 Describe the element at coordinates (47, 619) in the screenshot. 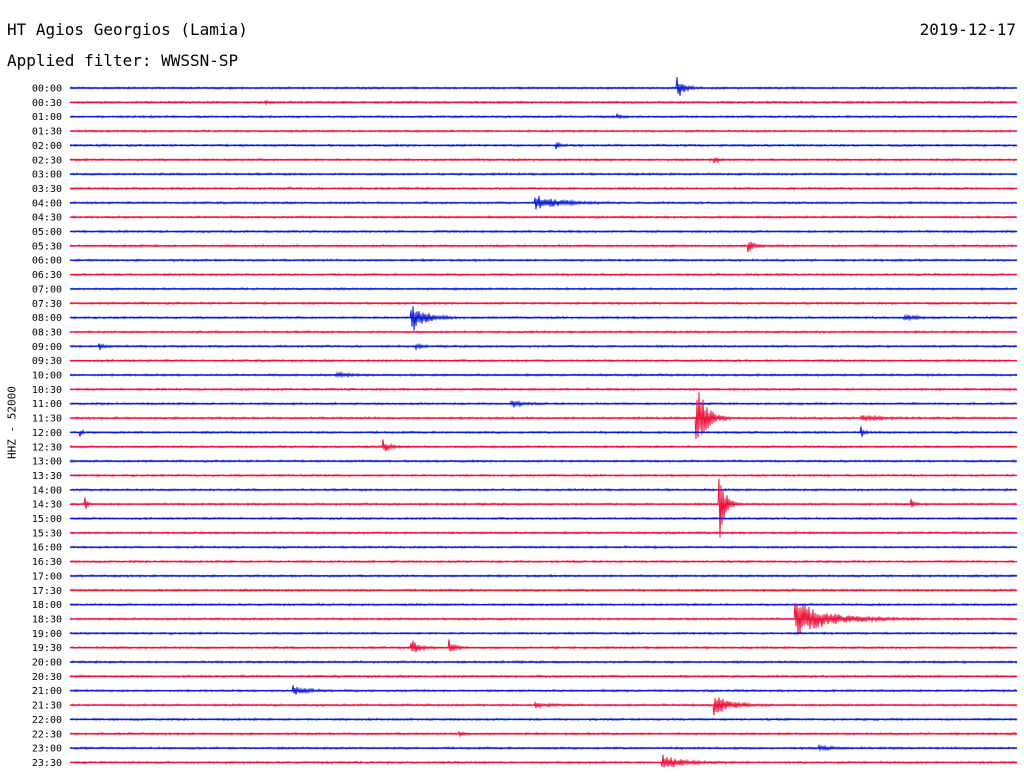

I see `row-time-label: 18:30` at that location.